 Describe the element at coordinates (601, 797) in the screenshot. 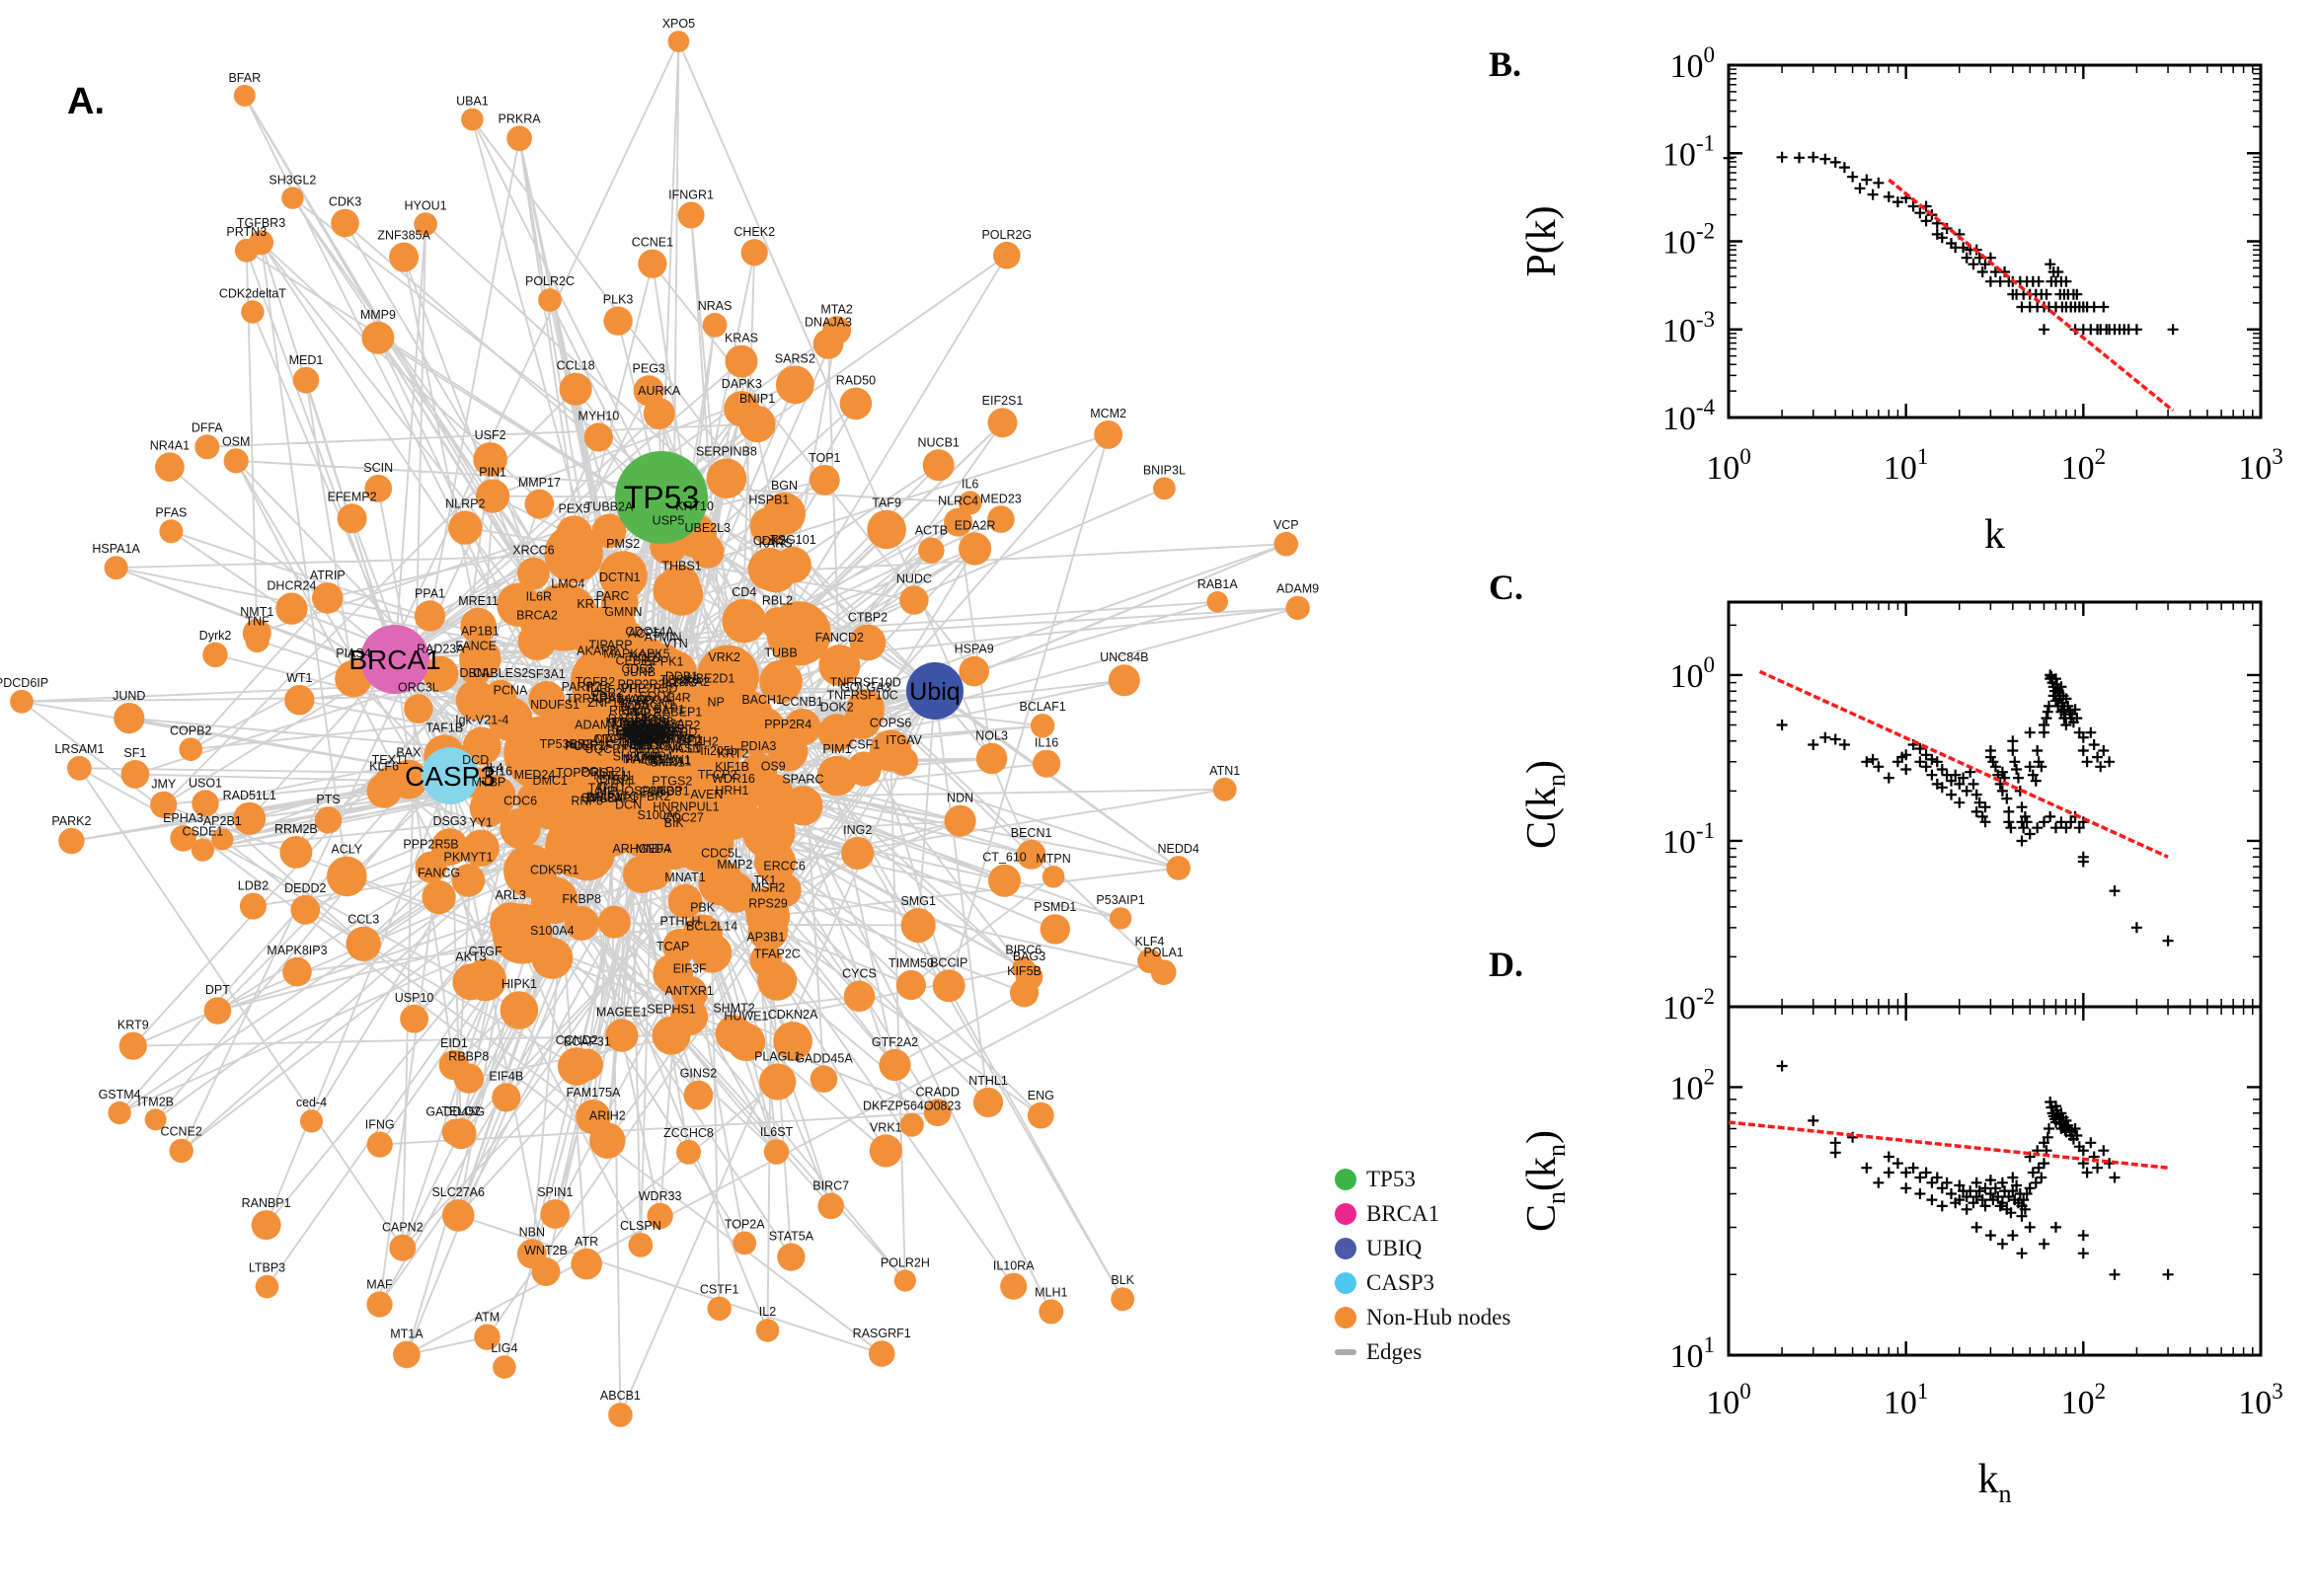

I see `node-label: SMAD4` at that location.